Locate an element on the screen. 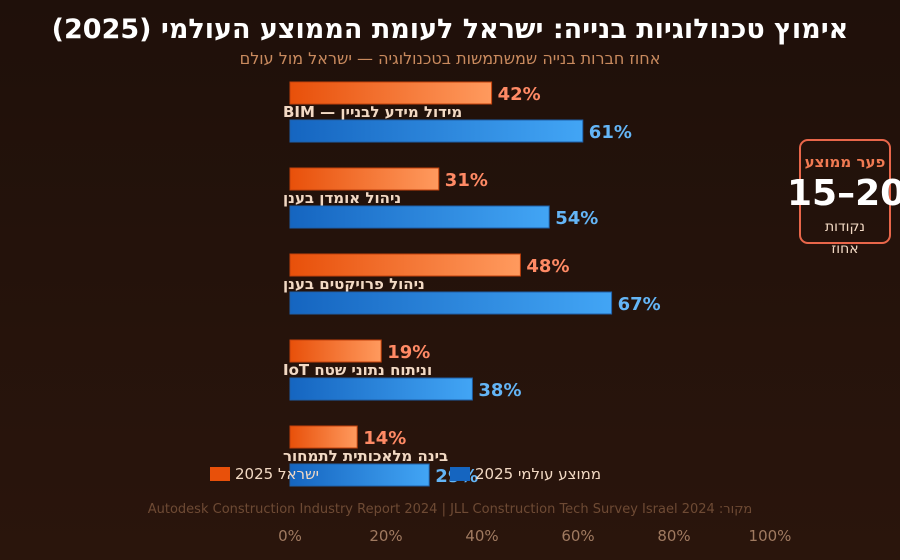 Image resolution: width=900 pixels, height=560 pixels. gap-unit: נקודות is located at coordinates (844, 227).